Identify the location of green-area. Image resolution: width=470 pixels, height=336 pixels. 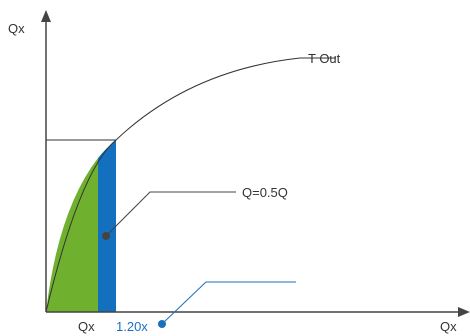
(72, 235).